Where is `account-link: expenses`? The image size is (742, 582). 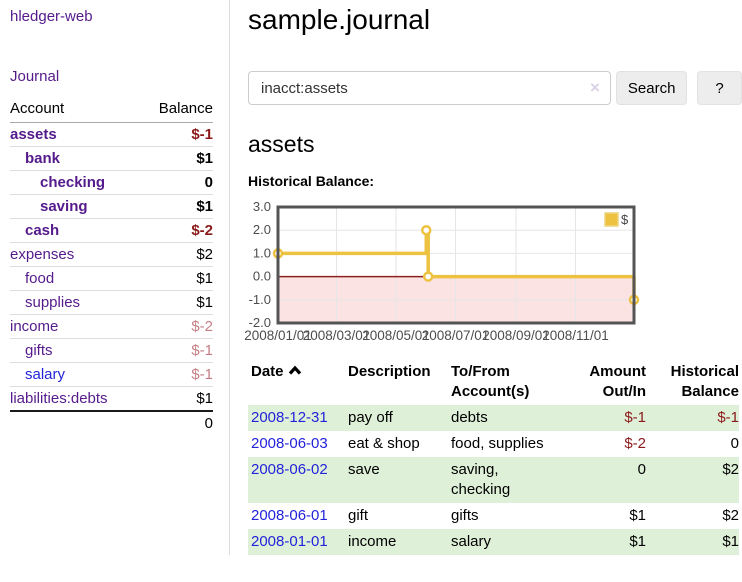
account-link: expenses is located at coordinates (42, 254).